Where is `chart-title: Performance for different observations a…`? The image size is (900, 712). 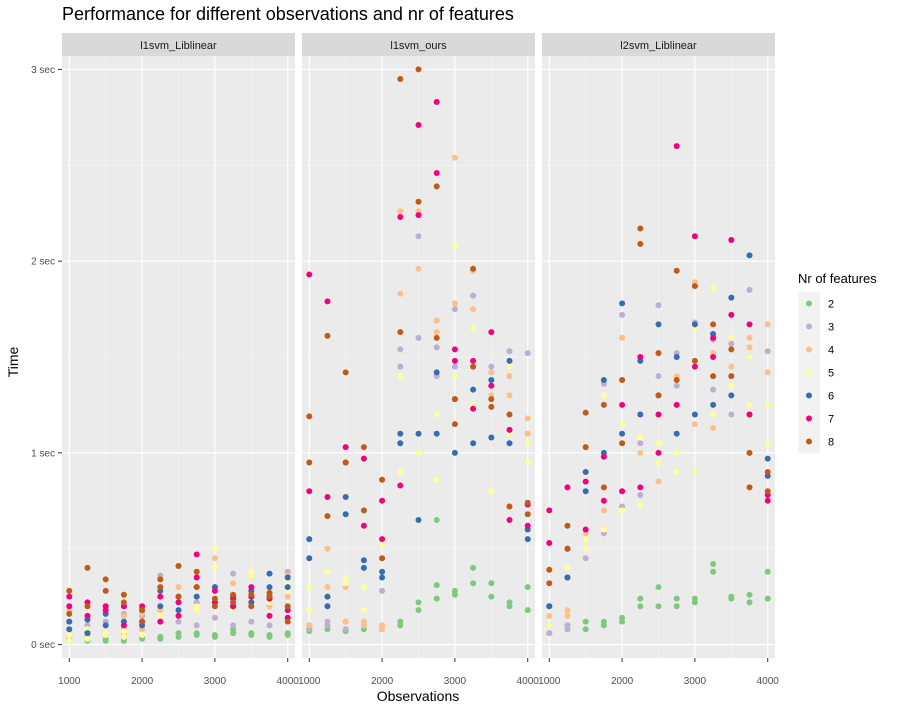
chart-title: Performance for different observations a… is located at coordinates (288, 14).